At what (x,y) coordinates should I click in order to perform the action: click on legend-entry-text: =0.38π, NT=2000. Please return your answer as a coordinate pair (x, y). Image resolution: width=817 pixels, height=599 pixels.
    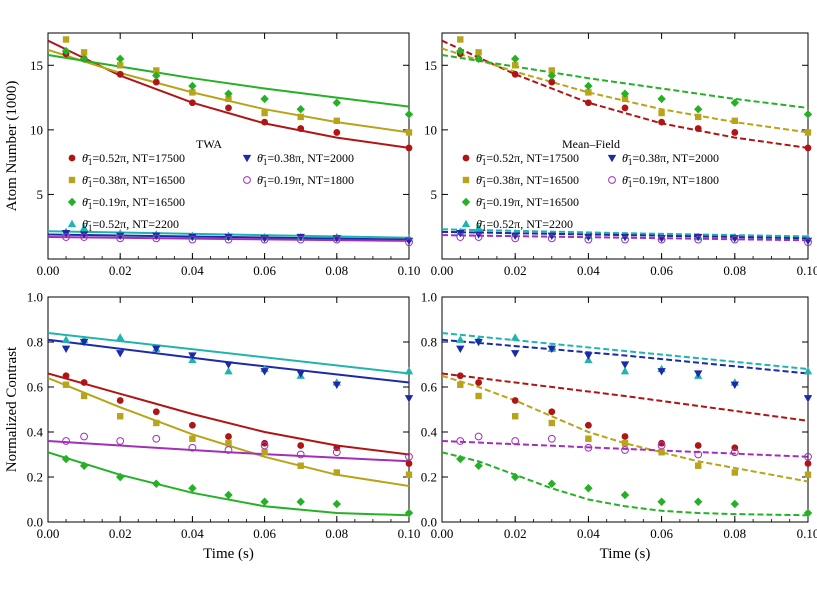
    Looking at the image, I should click on (310, 158).